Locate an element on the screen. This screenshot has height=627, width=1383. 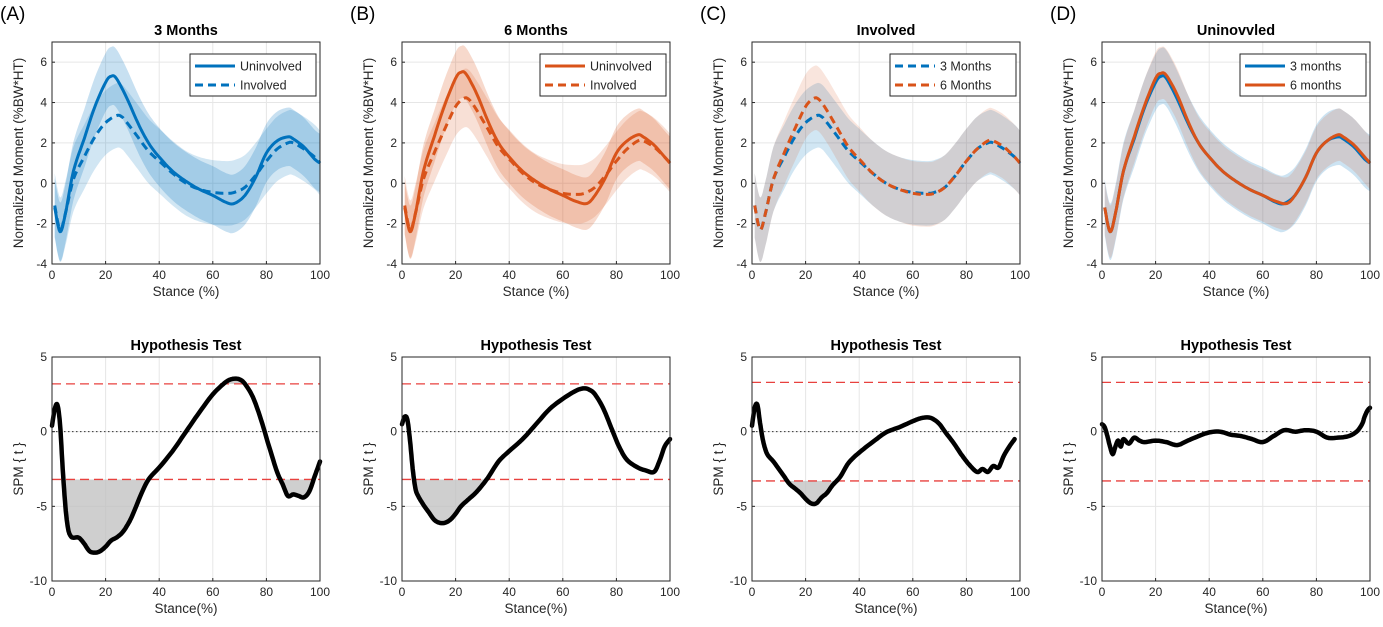
sd-band-uninvolved is located at coordinates (537, 151).